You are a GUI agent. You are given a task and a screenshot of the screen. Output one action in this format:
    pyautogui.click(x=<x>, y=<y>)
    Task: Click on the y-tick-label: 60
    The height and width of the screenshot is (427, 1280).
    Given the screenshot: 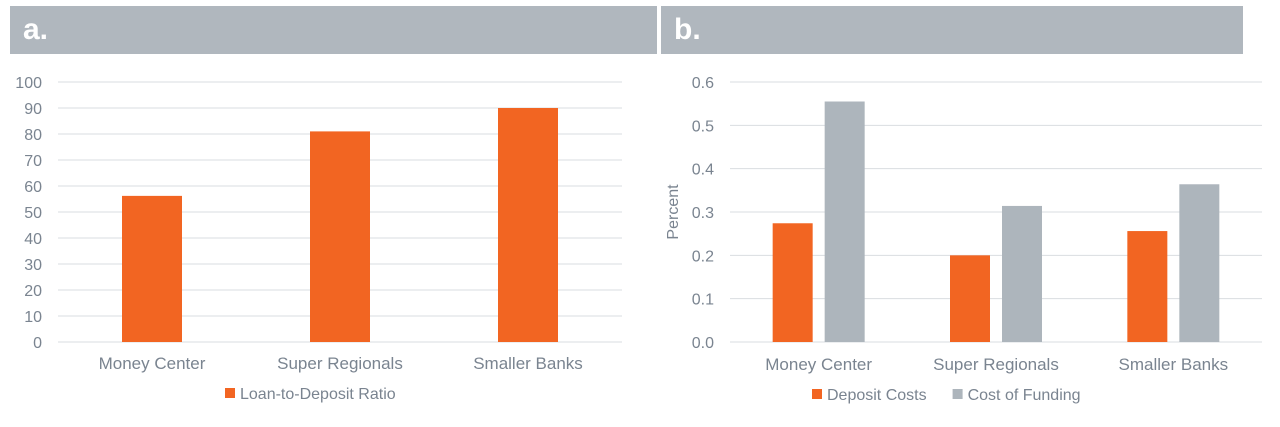 What is the action you would take?
    pyautogui.click(x=33, y=187)
    